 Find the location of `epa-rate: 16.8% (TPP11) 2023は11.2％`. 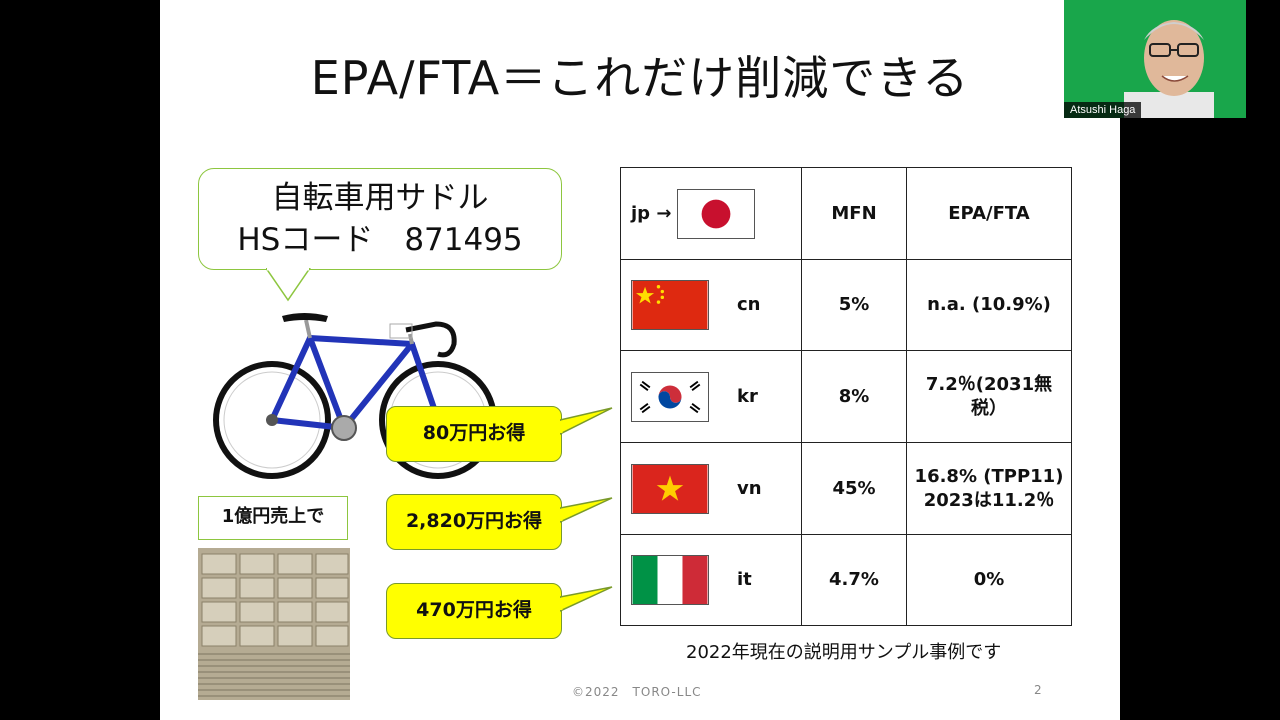

epa-rate: 16.8% (TPP11) 2023は11.2％ is located at coordinates (989, 488).